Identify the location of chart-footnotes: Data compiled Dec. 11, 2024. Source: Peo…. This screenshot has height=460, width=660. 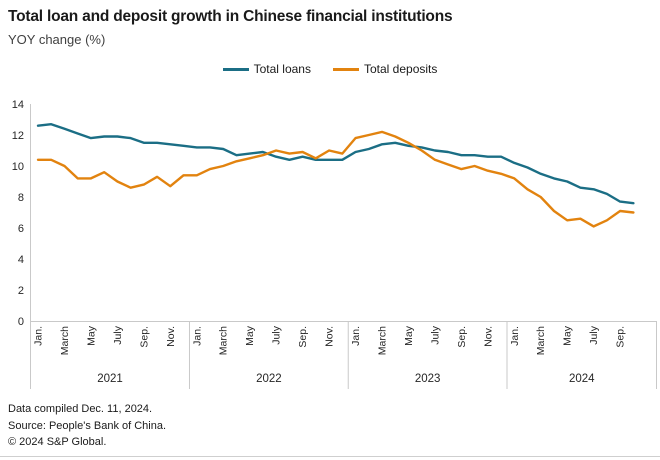
(87, 426).